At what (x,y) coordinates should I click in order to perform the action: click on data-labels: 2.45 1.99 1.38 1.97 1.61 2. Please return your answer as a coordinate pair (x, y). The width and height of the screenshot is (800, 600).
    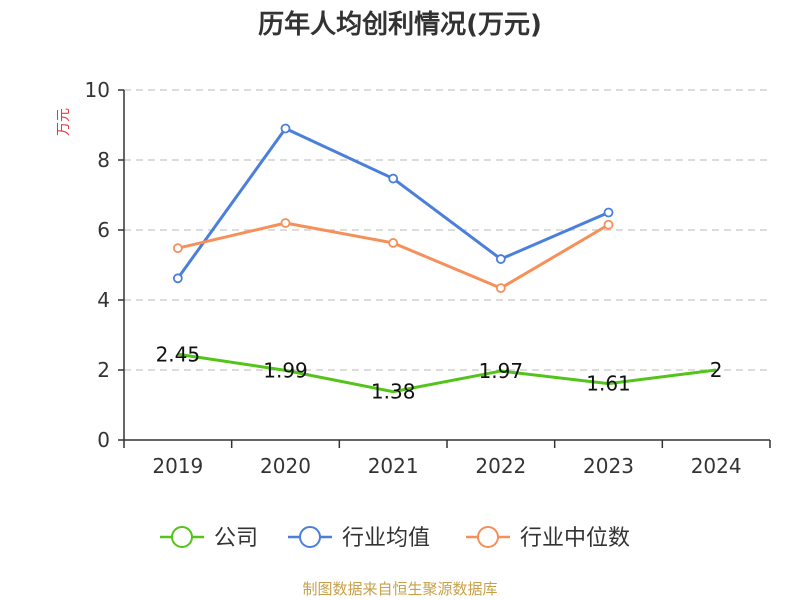
    Looking at the image, I should click on (439, 372).